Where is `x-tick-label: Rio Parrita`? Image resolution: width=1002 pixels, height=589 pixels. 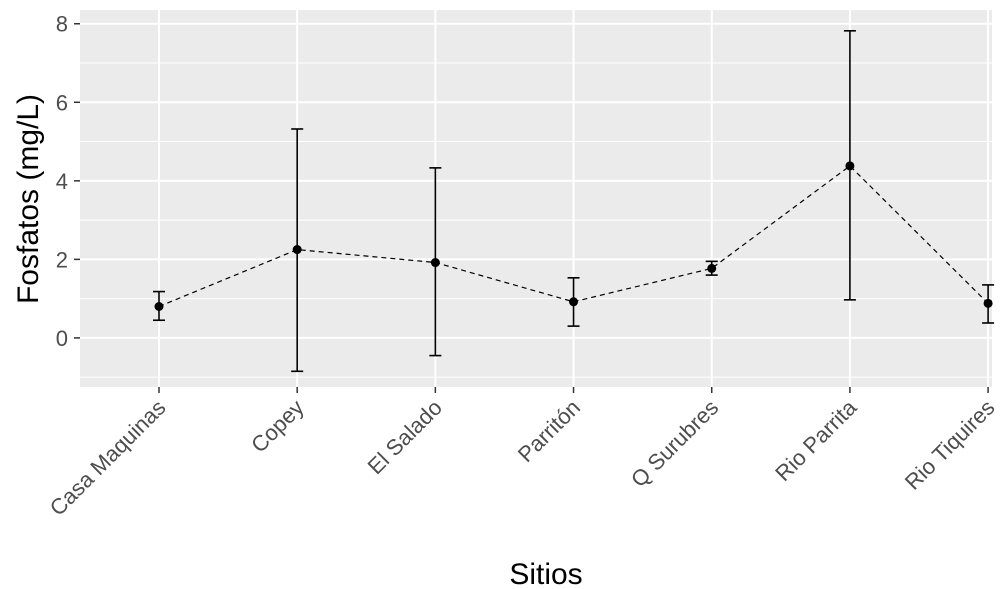 x-tick-label: Rio Parrita is located at coordinates (816, 440).